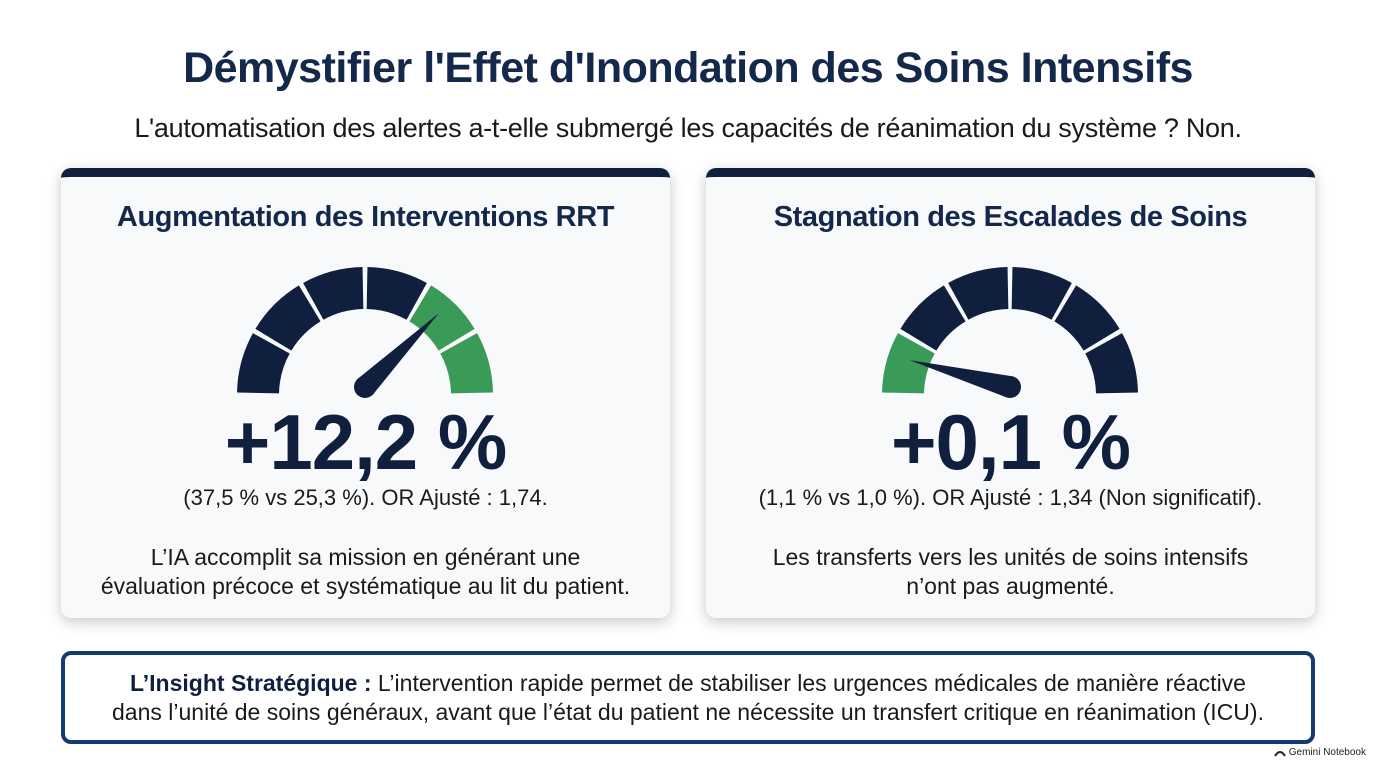  I want to click on rrt-gauge, so click(365, 332).